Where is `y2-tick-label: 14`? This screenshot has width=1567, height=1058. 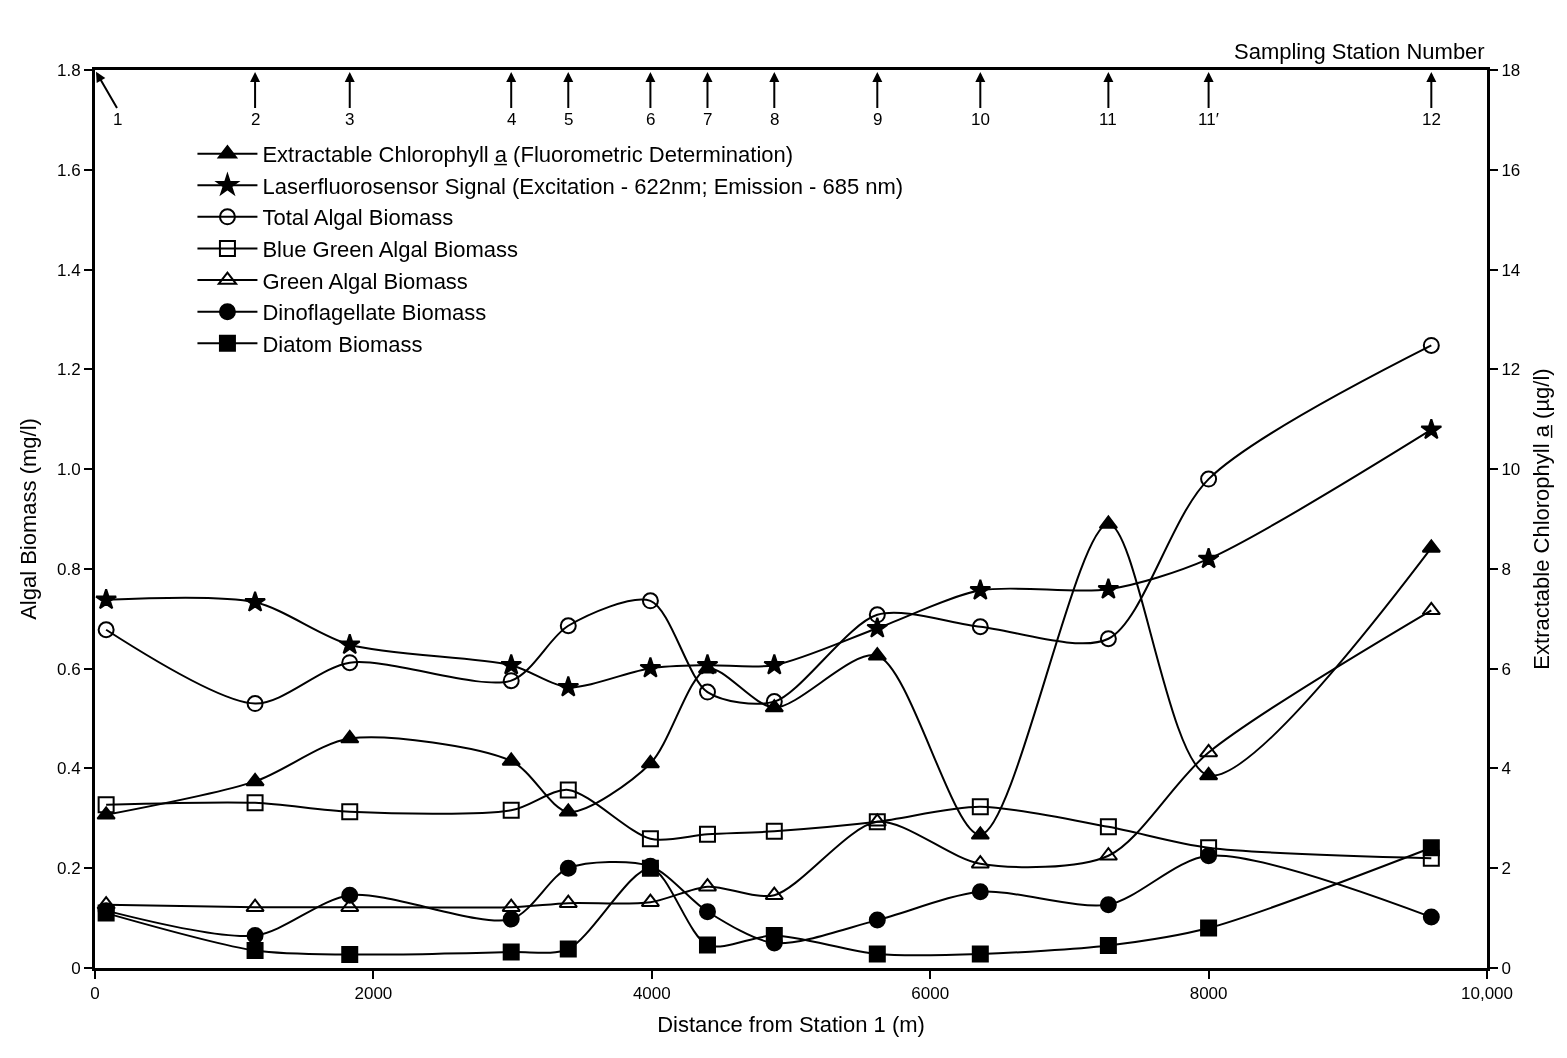
y2-tick-label: 14 is located at coordinates (1511, 270).